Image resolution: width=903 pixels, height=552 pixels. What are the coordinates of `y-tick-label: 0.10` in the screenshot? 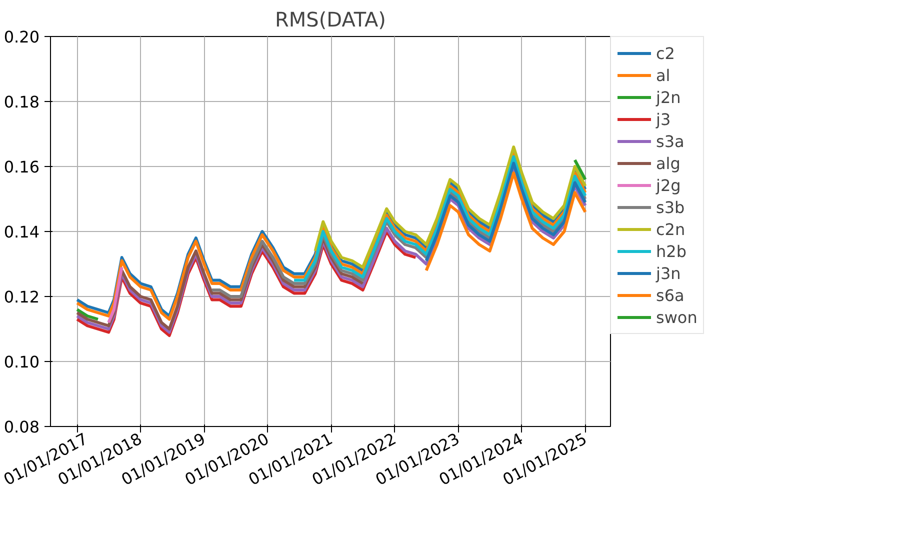 It's located at (22, 362).